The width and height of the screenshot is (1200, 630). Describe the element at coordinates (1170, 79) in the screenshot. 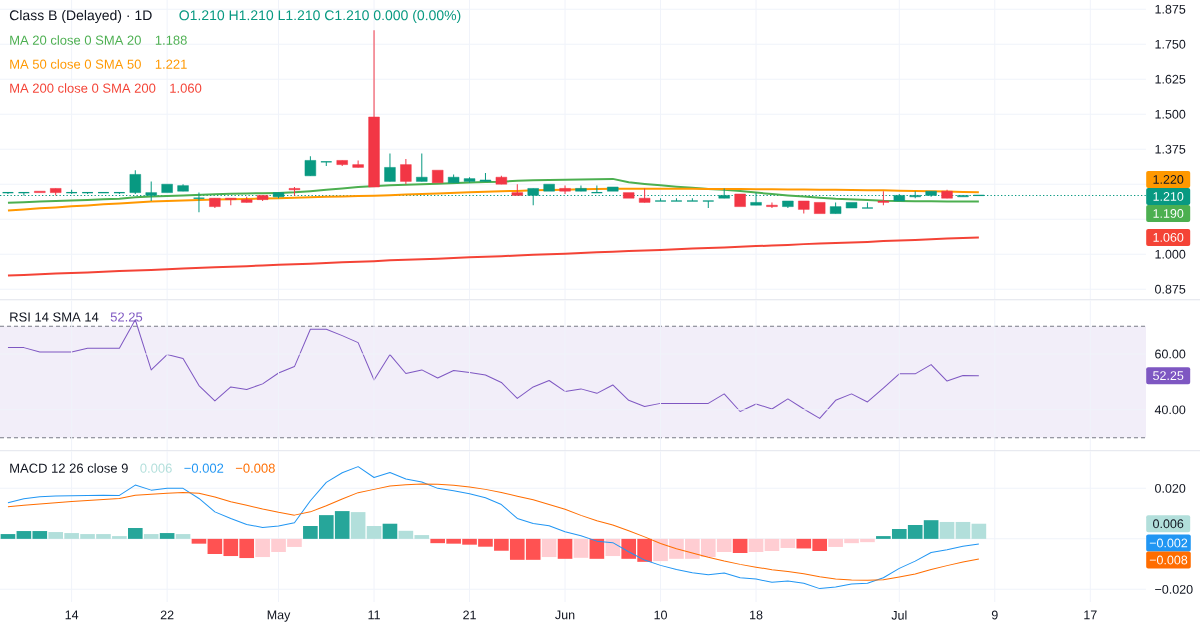

I see `y-tick-label: 1.625` at that location.